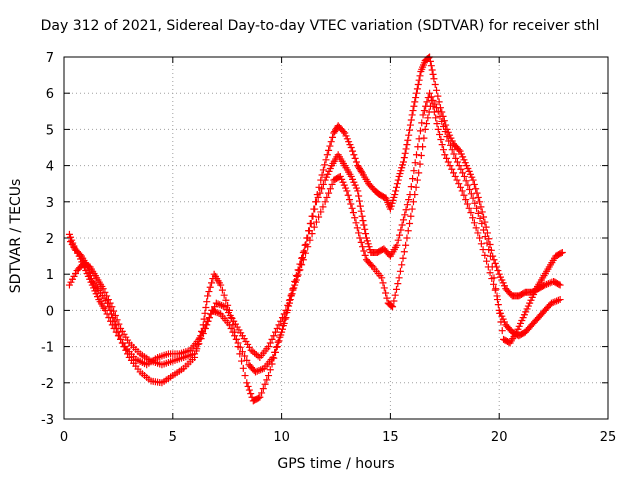 Image resolution: width=640 pixels, height=480 pixels. I want to click on y-axis-label: SDTVAR / TECUs, so click(16, 236).